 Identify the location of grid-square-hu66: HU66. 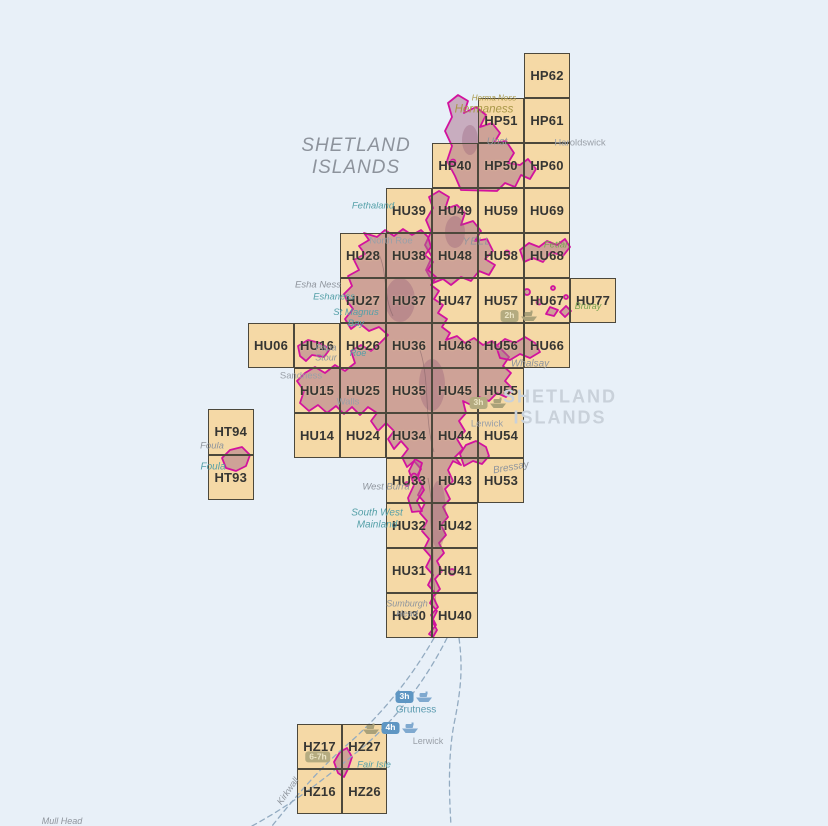
(547, 345).